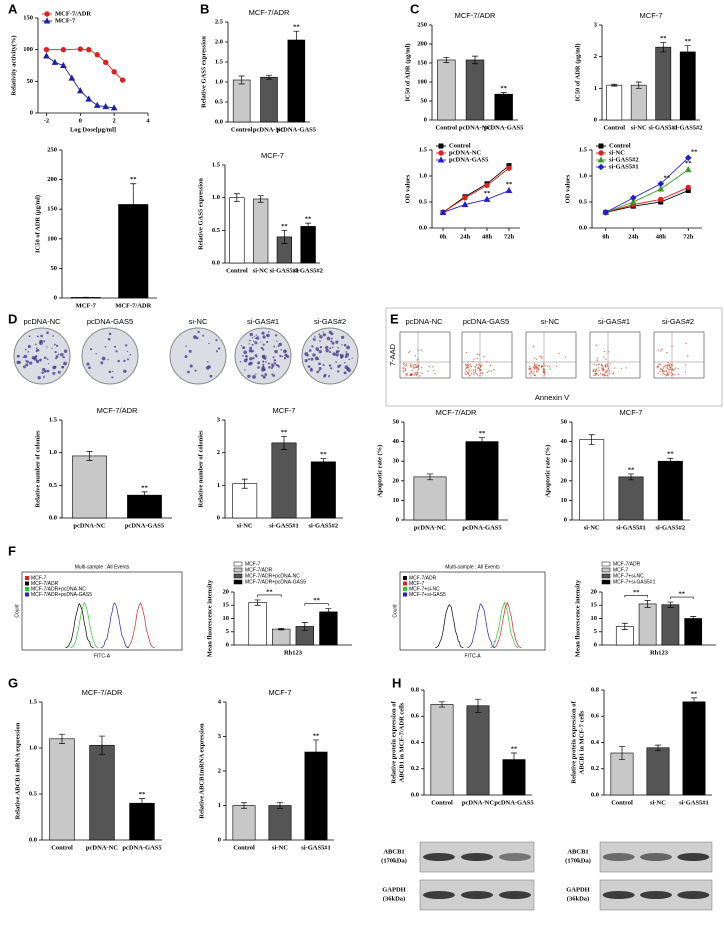 Image resolution: width=724 pixels, height=926 pixels. Describe the element at coordinates (583, 201) in the screenshot. I see `y-tick-label: 0.5` at that location.